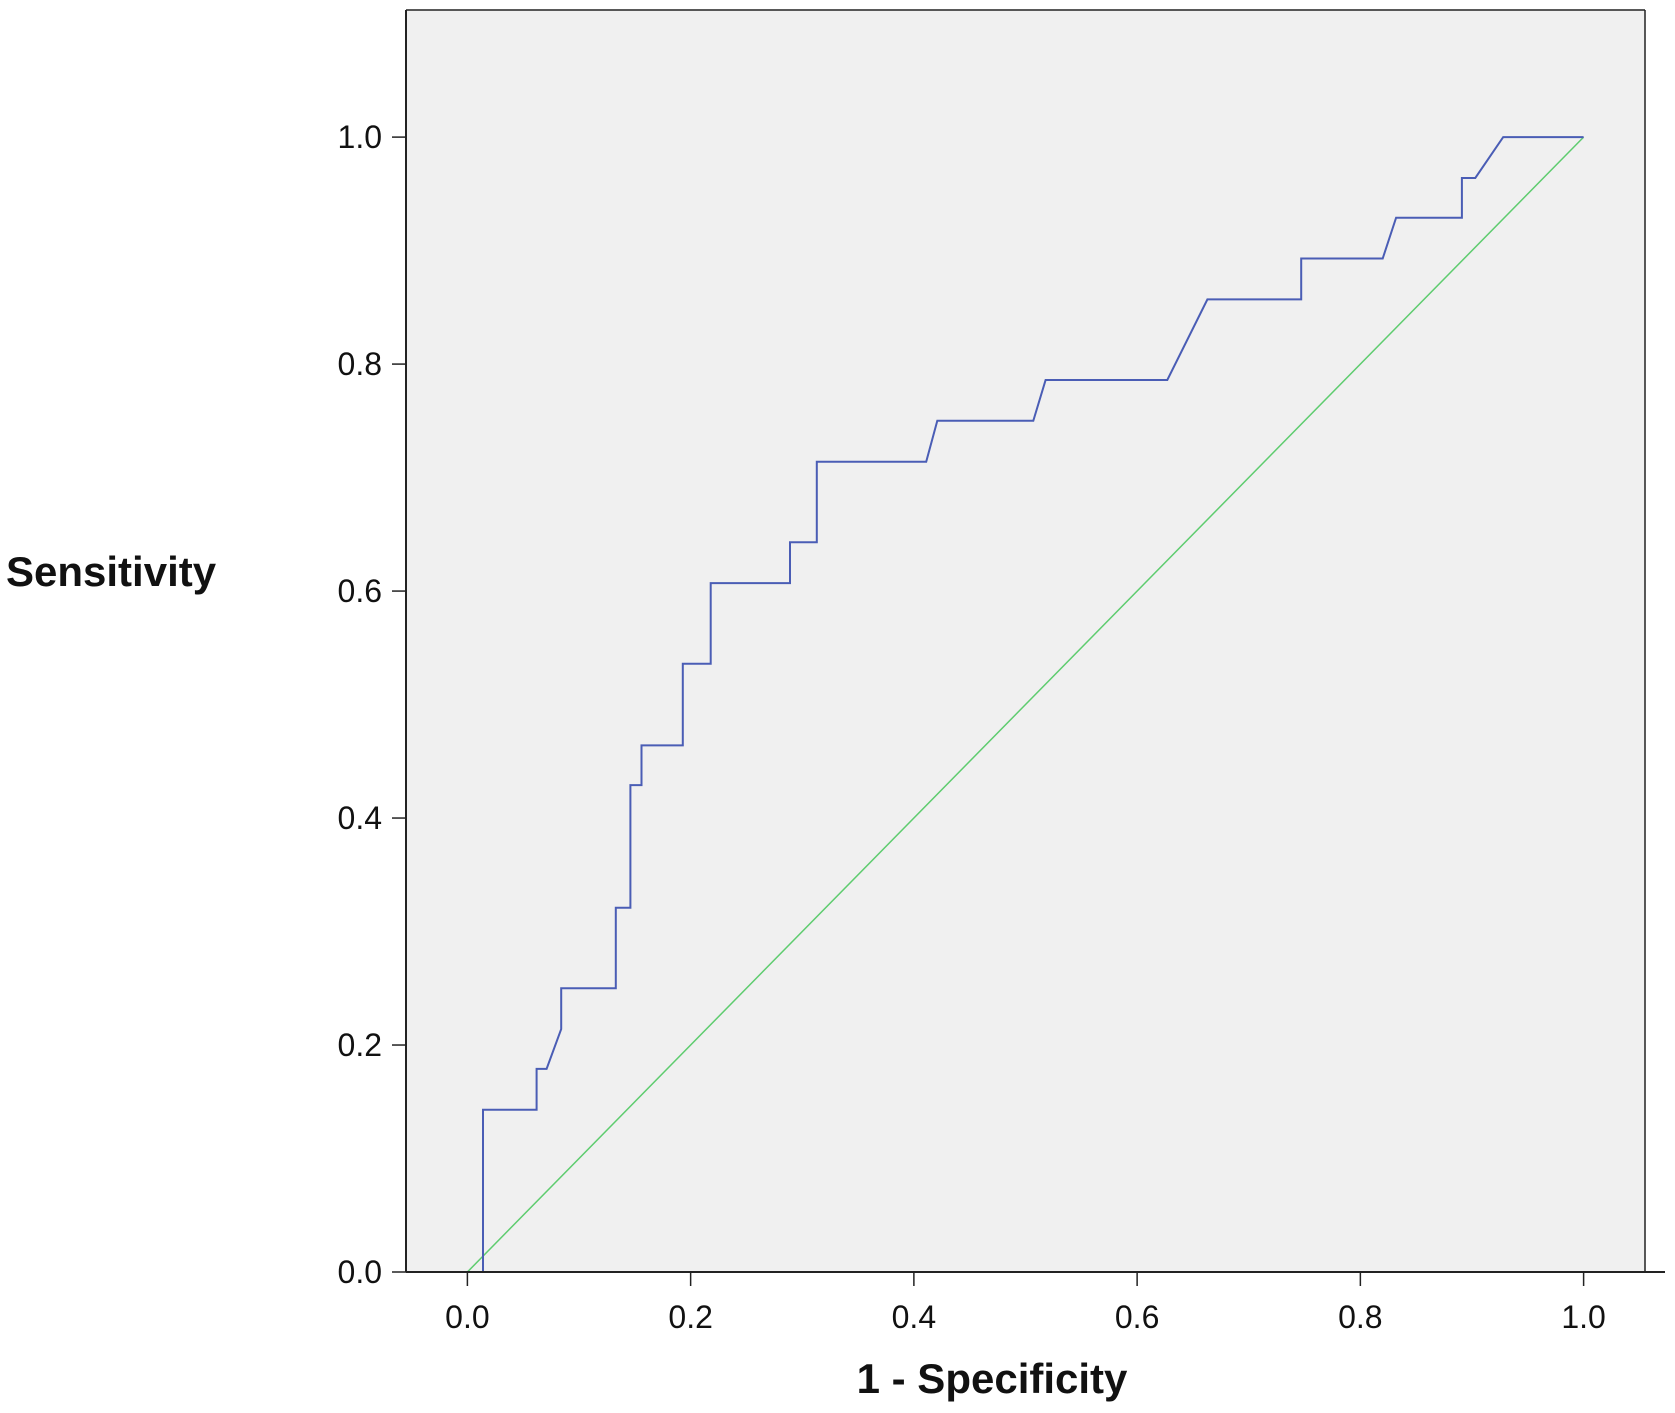 Image resolution: width=1675 pixels, height=1413 pixels. What do you see at coordinates (992, 1378) in the screenshot?
I see `x-axis-title: 1 - Specificity` at bounding box center [992, 1378].